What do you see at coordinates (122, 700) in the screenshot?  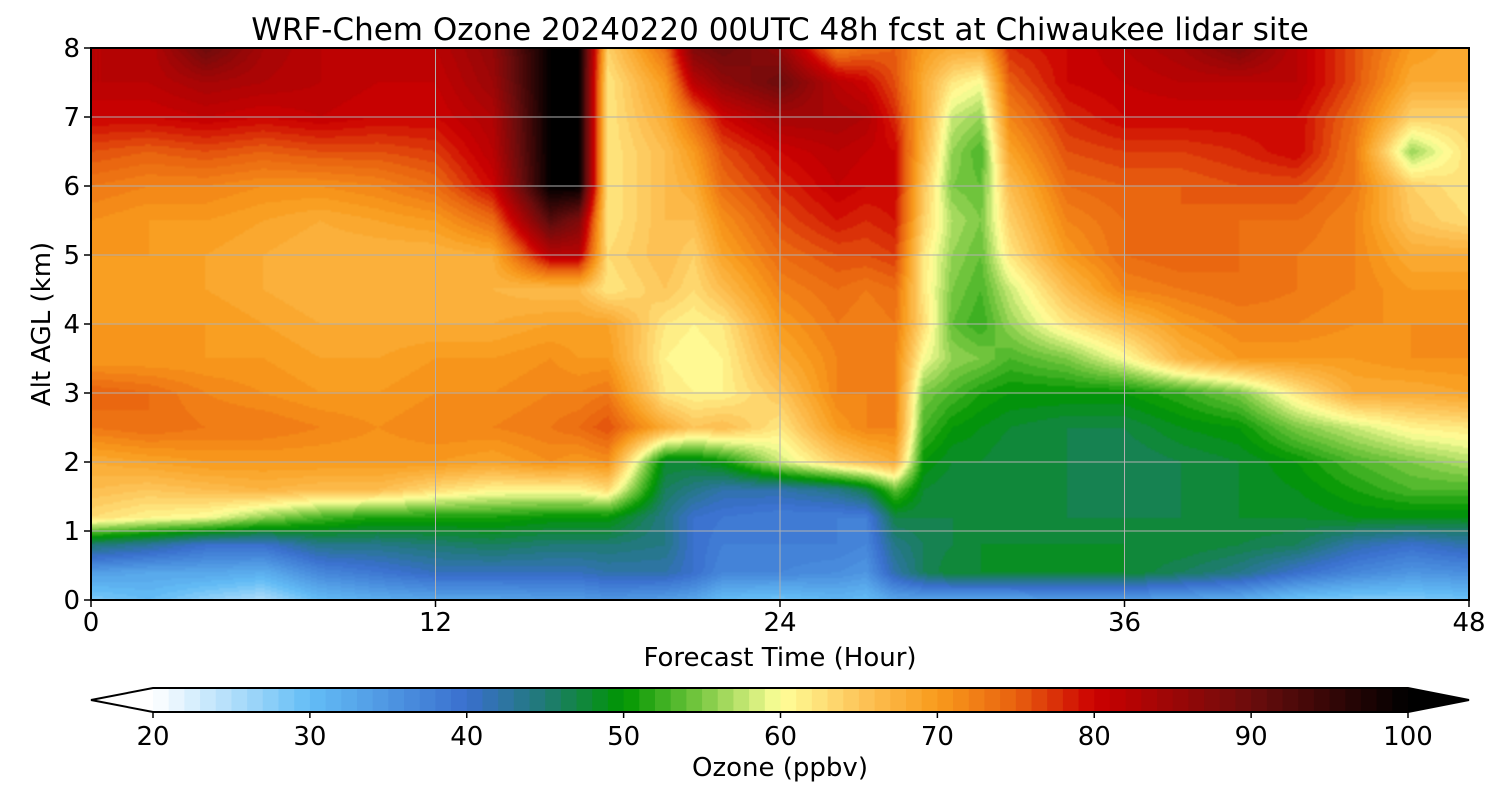 I see `colorbar-min-extension` at bounding box center [122, 700].